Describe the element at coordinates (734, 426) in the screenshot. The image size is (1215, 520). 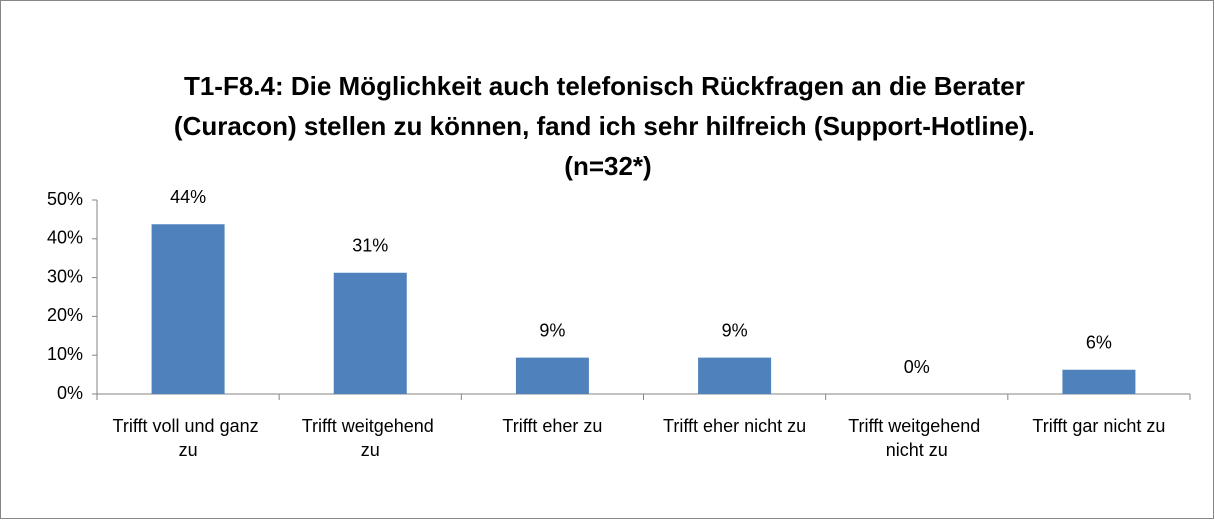
I see `x-tick-label: Trifft eher nicht zu` at that location.